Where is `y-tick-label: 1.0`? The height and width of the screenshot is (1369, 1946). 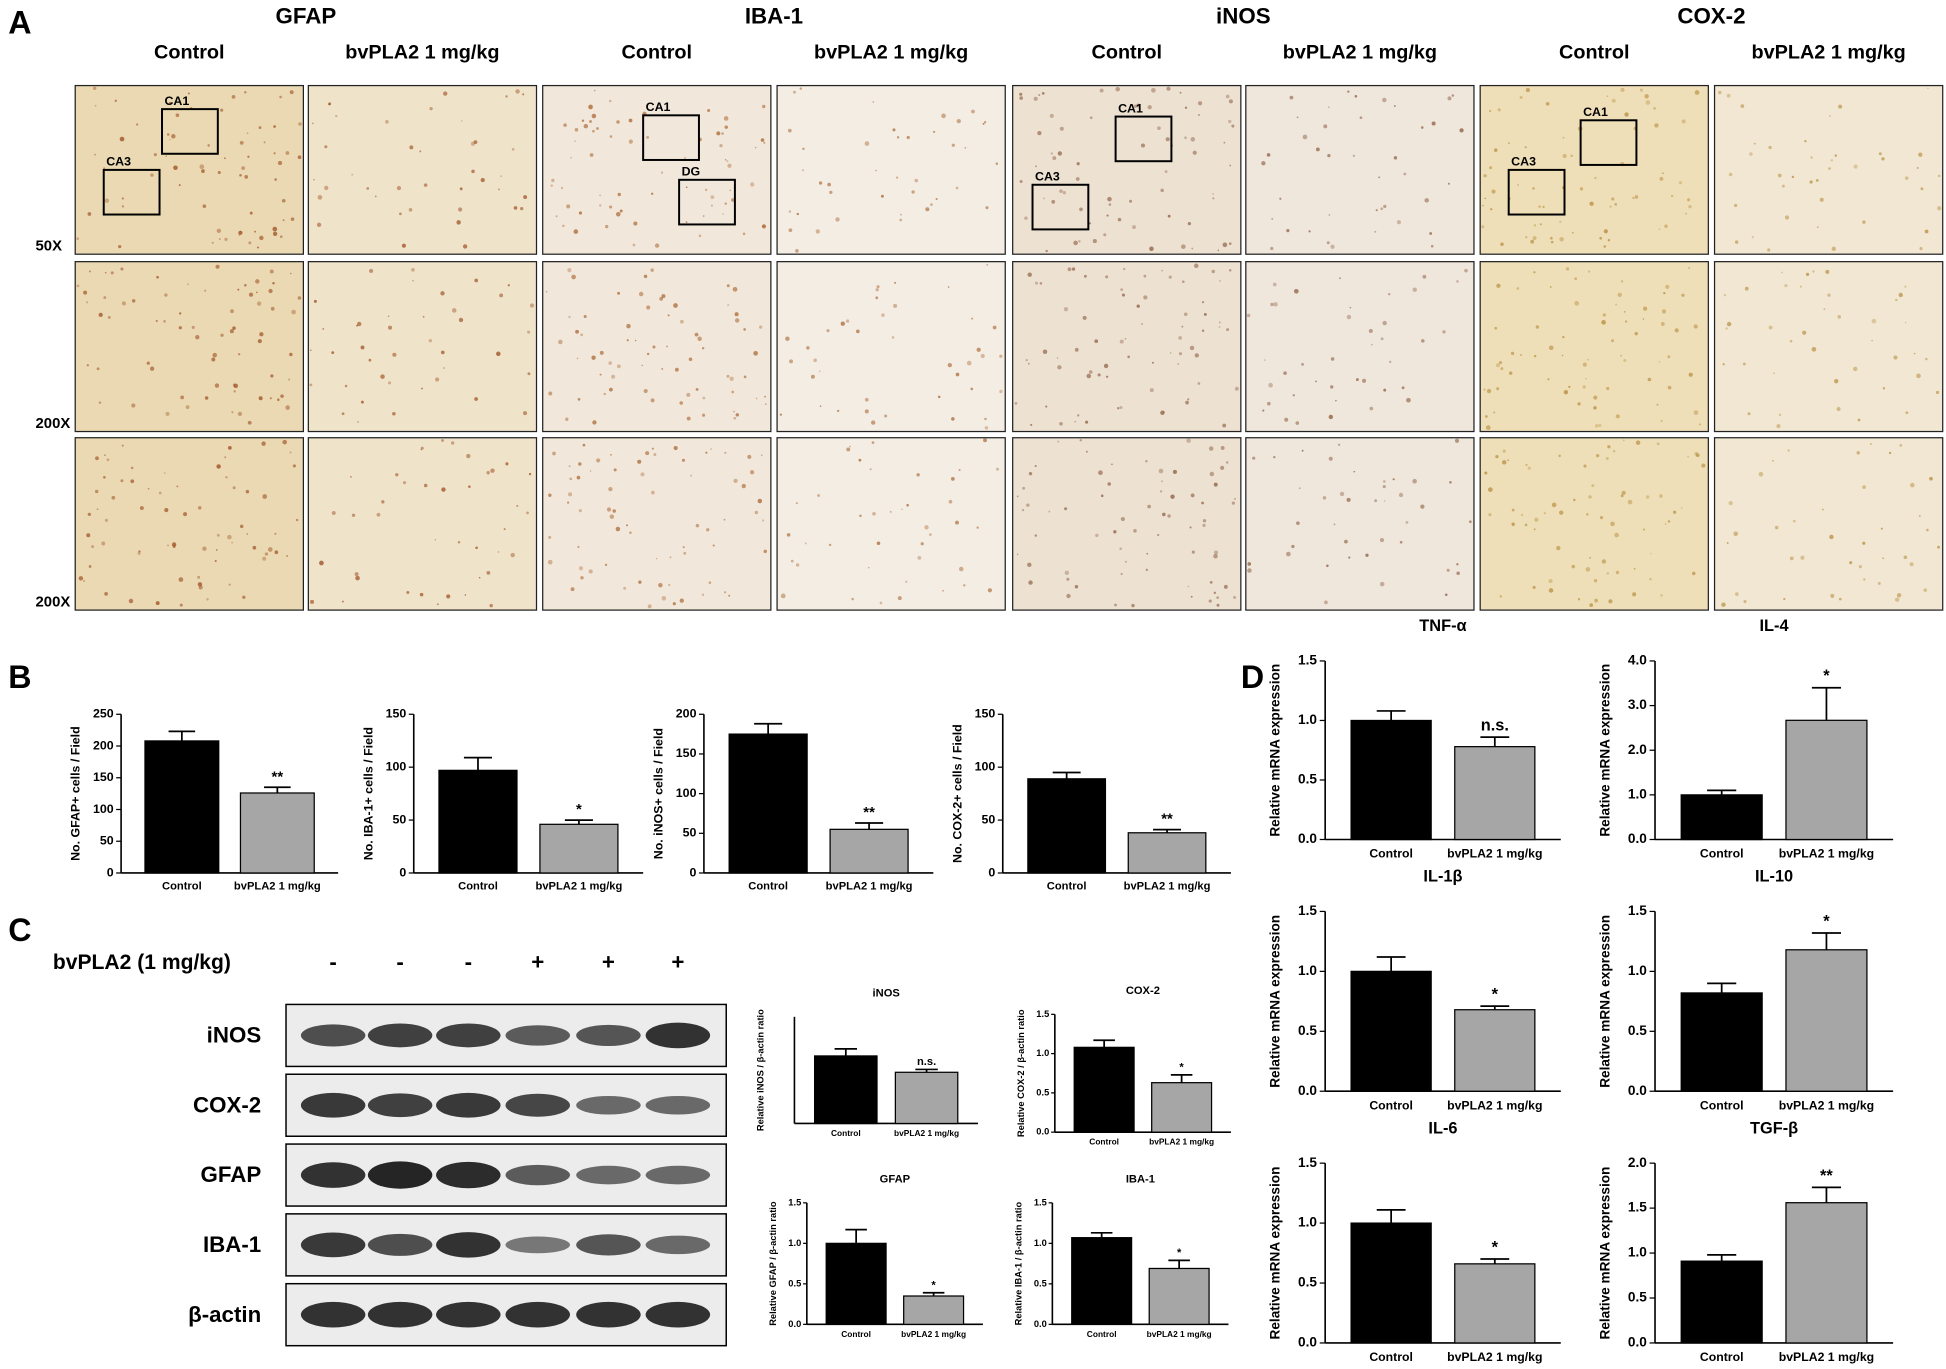 y-tick-label: 1.0 is located at coordinates (1637, 970).